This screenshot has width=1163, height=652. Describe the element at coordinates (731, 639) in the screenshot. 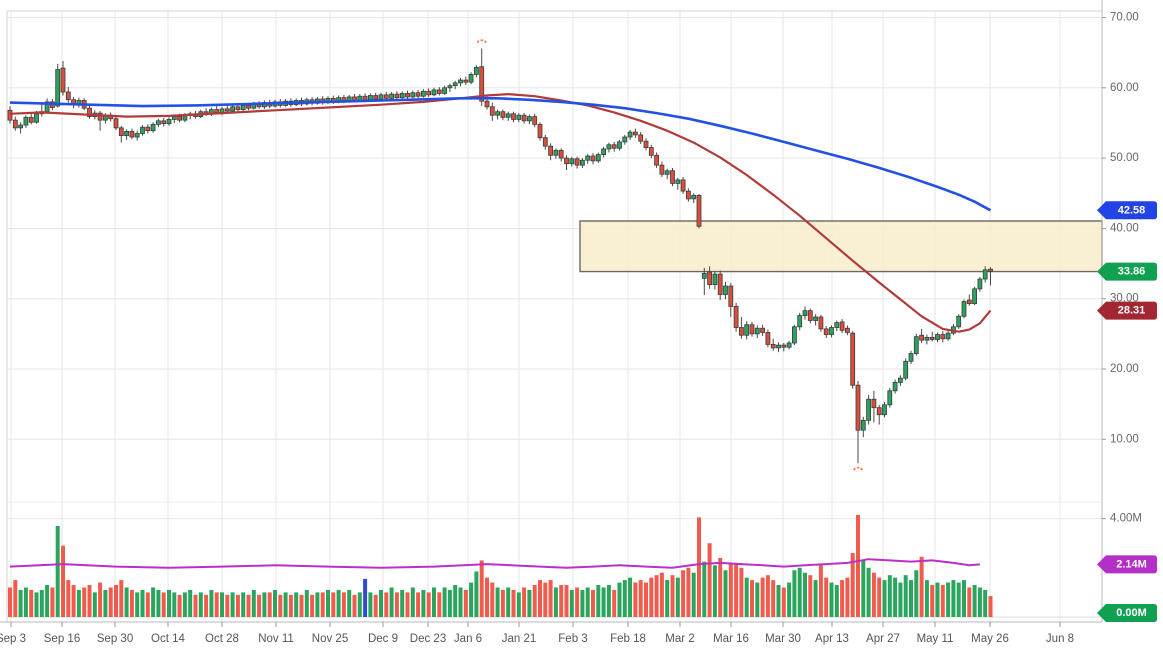

I see `date-tick-label: Mar 16` at that location.